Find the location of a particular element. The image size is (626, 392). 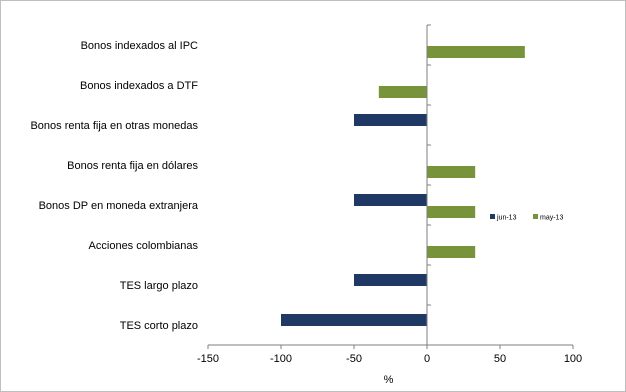

category-label: Acciones colombianas is located at coordinates (144, 246).